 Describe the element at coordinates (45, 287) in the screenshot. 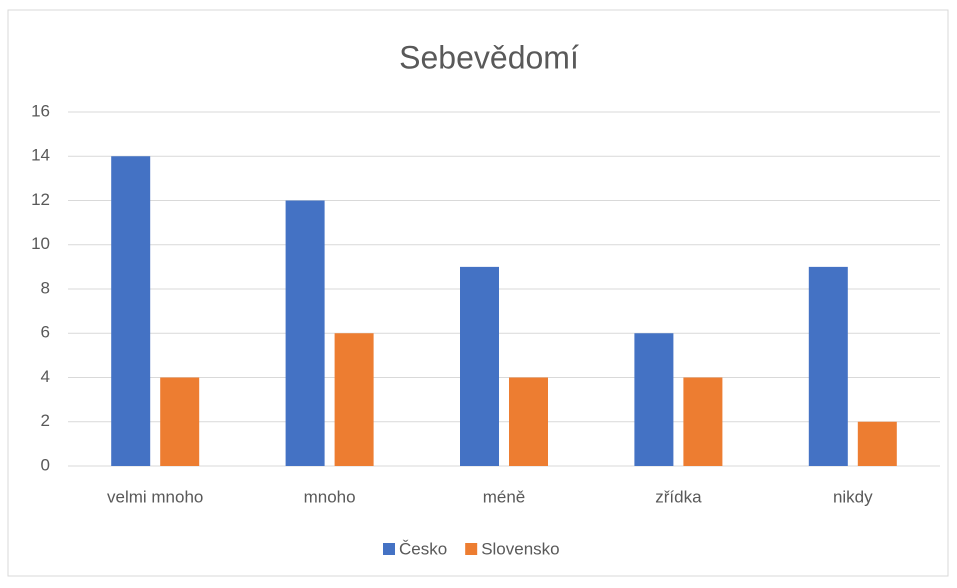

I see `y-tick-label: 8` at that location.